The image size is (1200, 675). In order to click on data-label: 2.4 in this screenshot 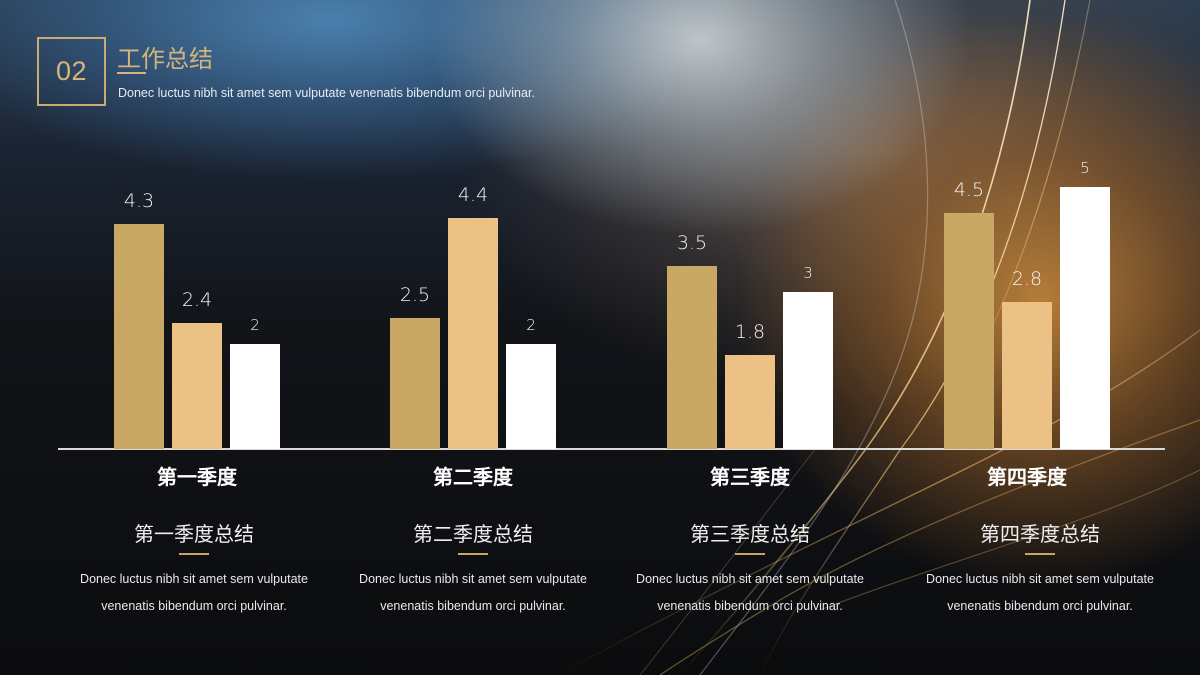, I will do `click(197, 300)`.